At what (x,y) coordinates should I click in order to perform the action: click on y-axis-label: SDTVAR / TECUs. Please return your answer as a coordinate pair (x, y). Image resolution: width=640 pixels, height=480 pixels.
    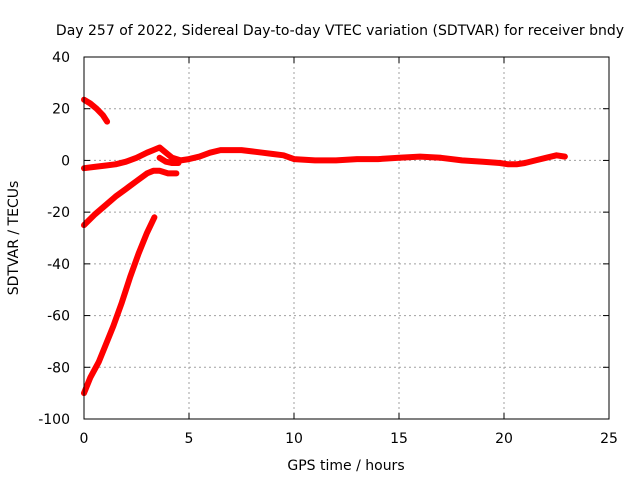
    Looking at the image, I should click on (14, 238).